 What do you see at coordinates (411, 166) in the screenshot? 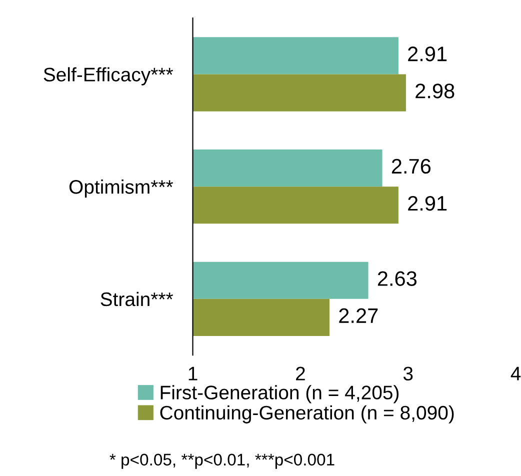
I see `data-label: 2.76` at bounding box center [411, 166].